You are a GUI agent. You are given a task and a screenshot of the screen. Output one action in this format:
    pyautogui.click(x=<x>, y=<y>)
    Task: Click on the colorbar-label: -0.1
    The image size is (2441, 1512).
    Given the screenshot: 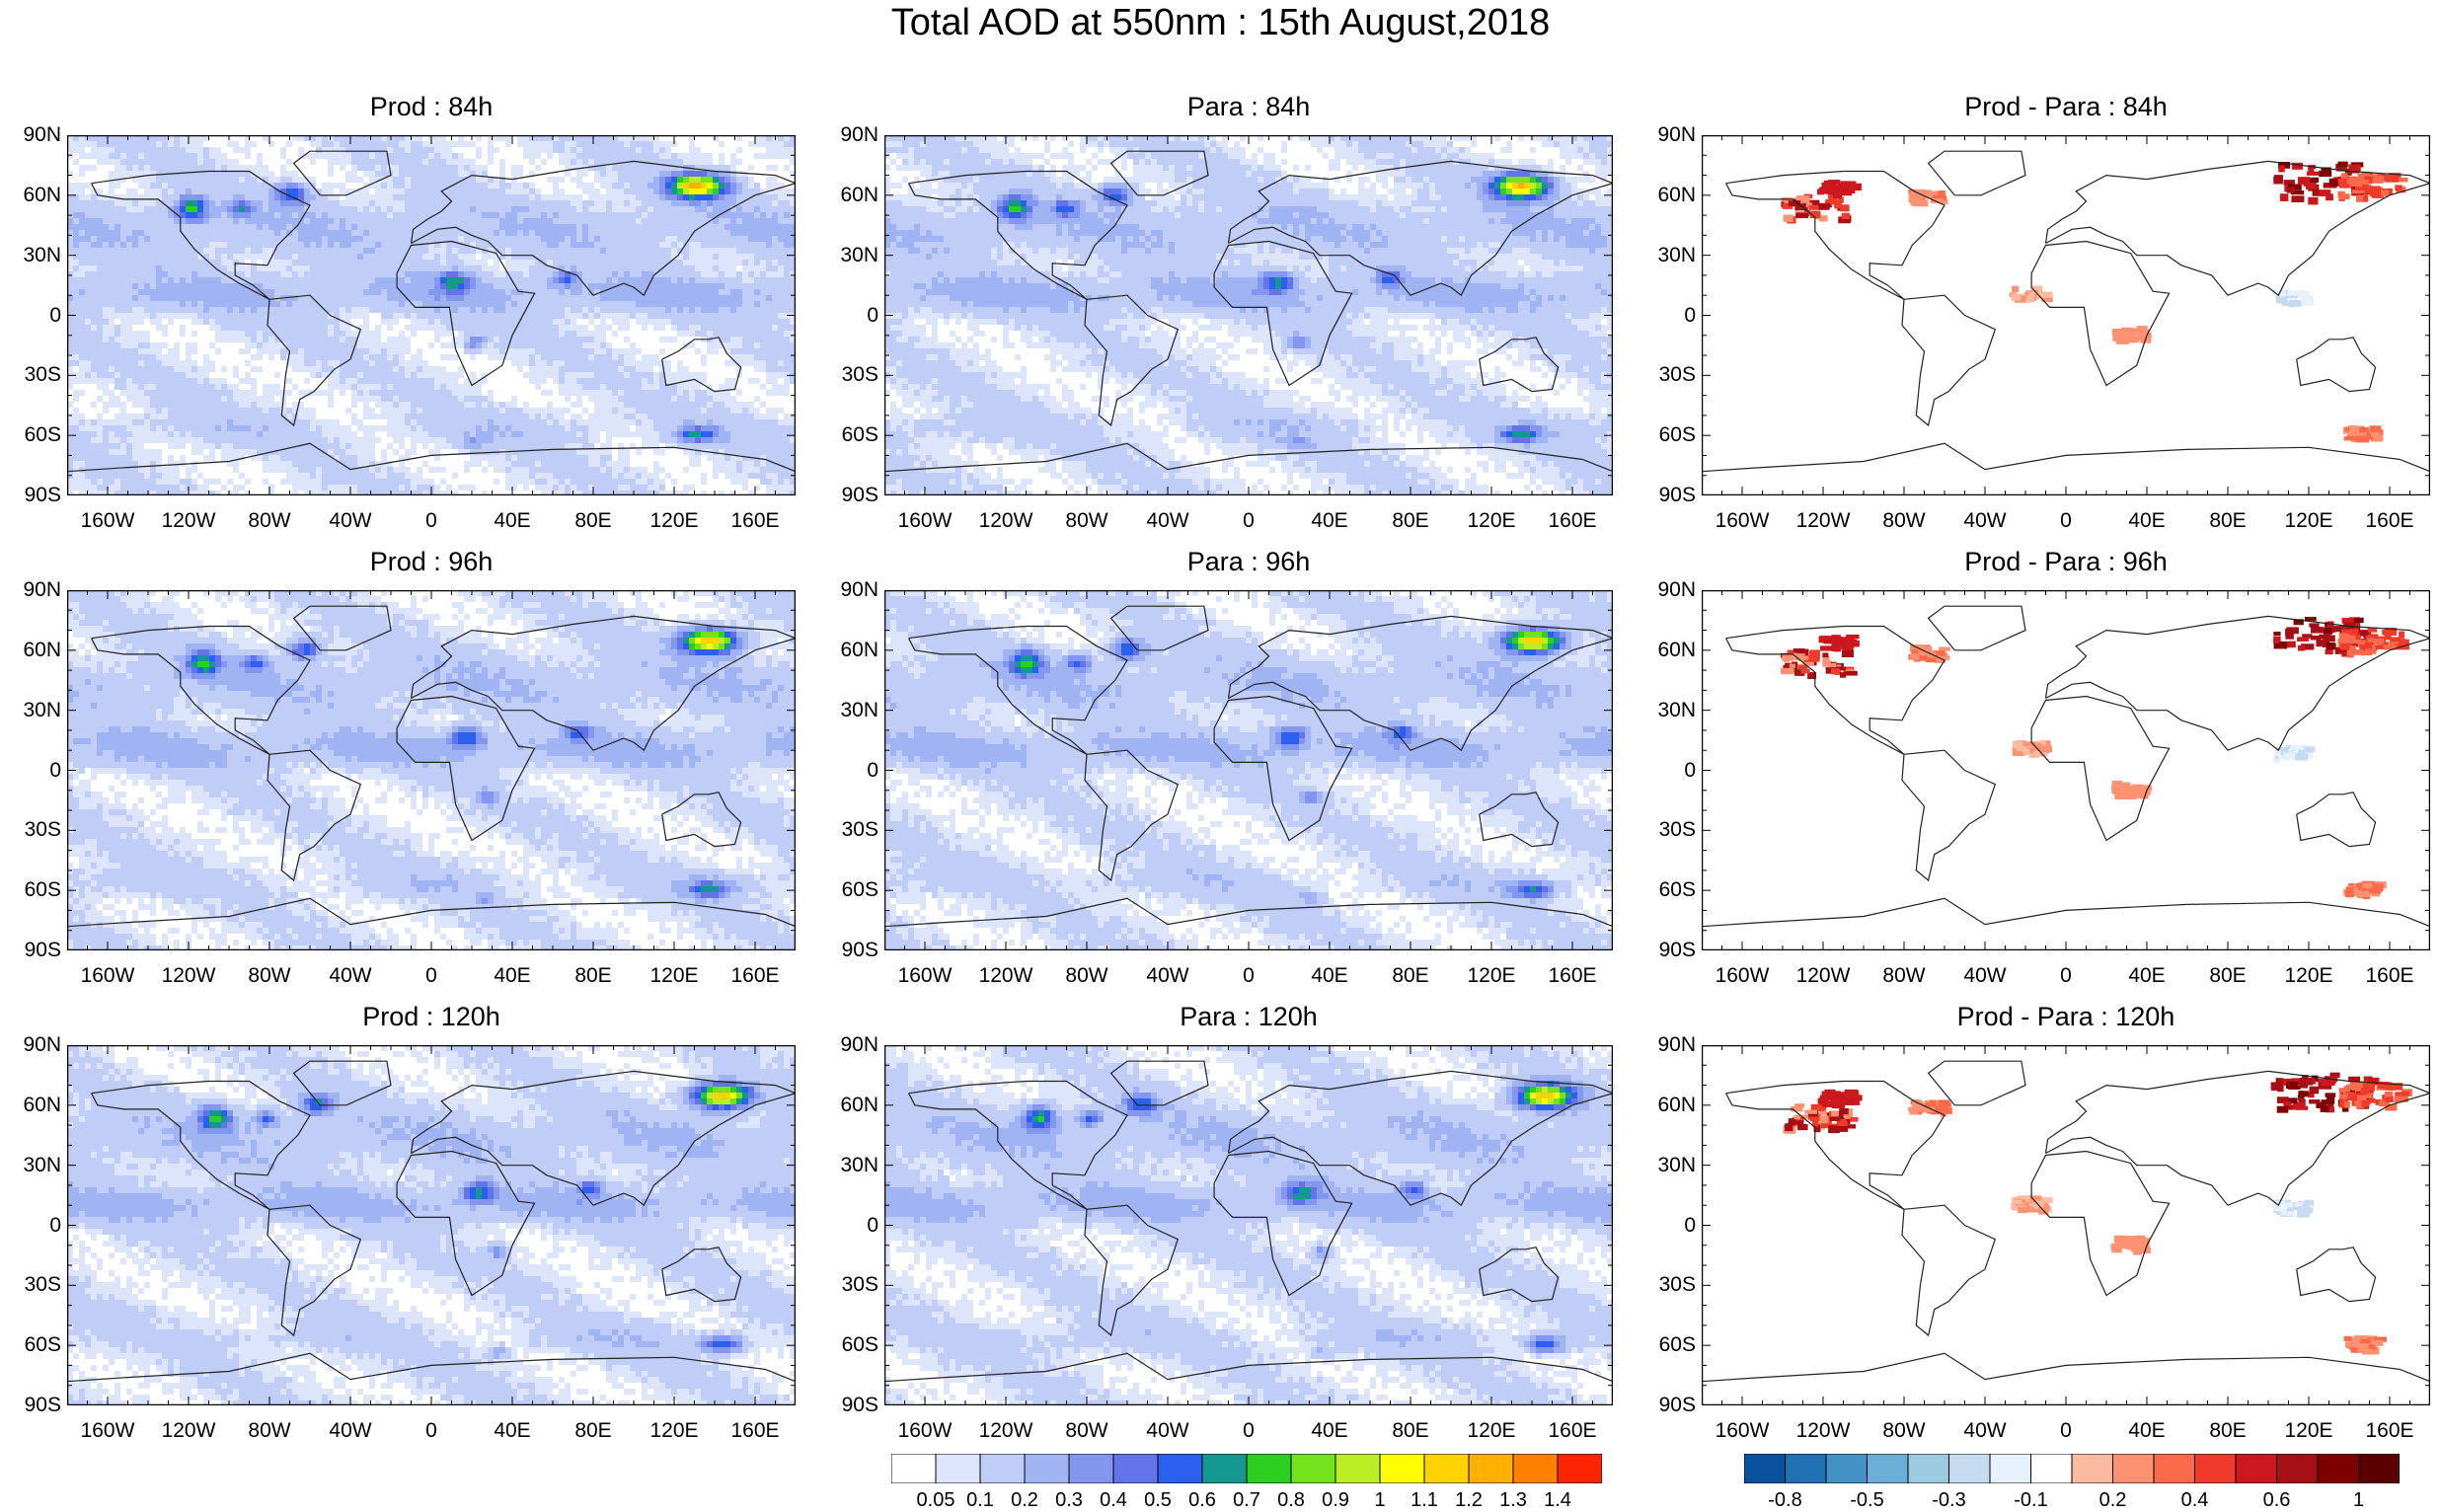 What is the action you would take?
    pyautogui.click(x=2032, y=1500)
    